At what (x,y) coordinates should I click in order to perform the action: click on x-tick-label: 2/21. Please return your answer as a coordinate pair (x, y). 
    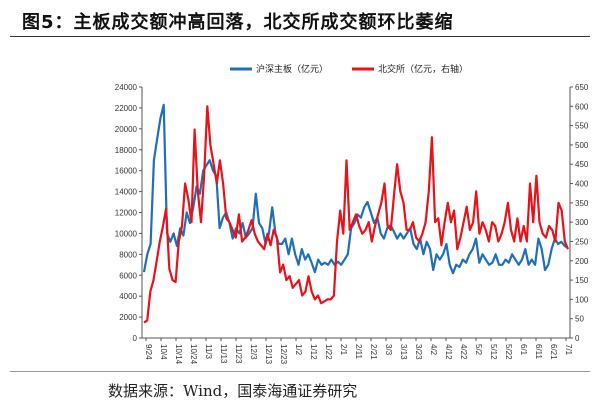
    Looking at the image, I should click on (373, 352).